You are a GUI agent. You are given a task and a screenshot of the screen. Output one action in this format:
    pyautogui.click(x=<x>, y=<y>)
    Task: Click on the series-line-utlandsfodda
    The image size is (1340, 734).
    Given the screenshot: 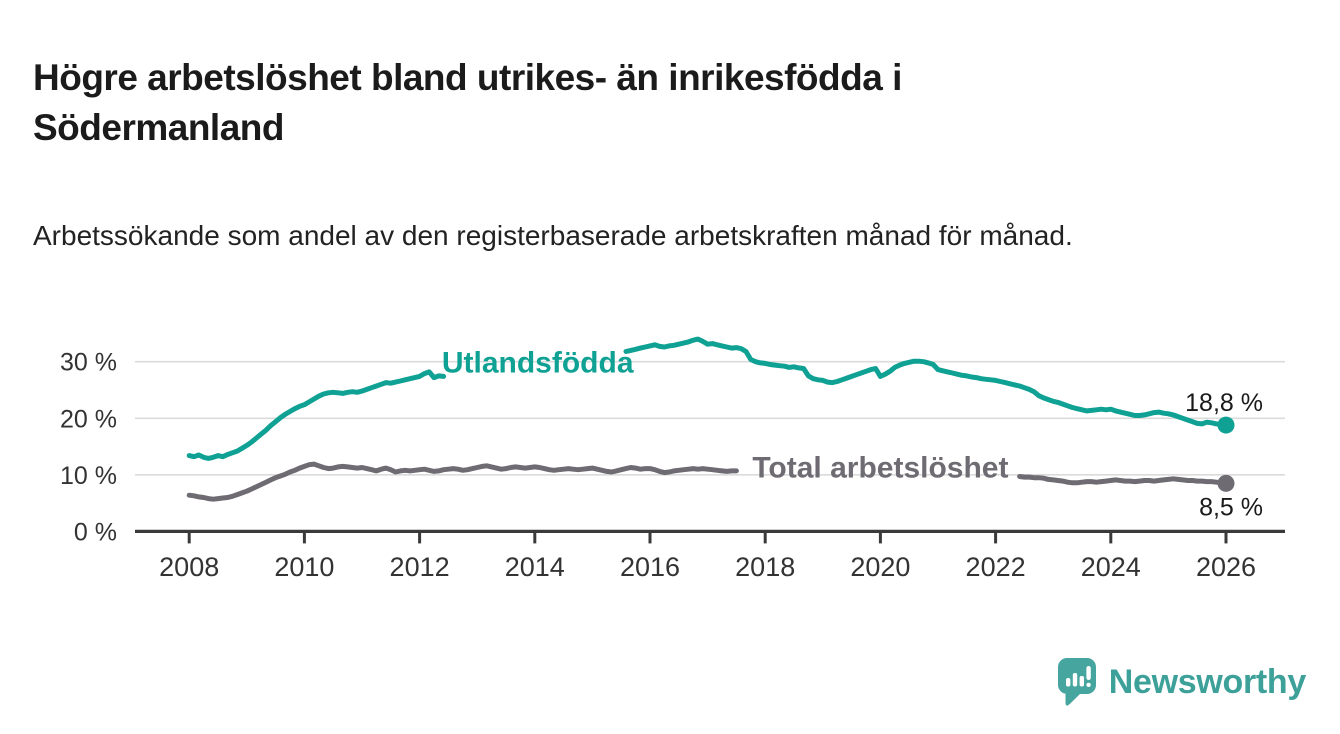 What is the action you would take?
    pyautogui.click(x=707, y=398)
    